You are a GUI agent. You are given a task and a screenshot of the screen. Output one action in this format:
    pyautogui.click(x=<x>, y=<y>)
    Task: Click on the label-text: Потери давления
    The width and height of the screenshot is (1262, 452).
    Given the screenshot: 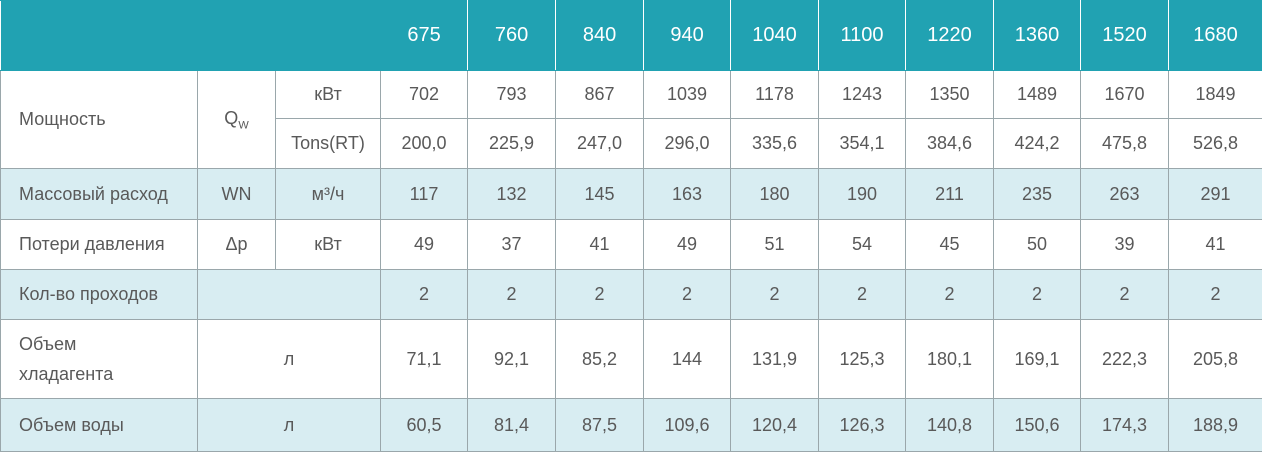 What is the action you would take?
    pyautogui.click(x=92, y=244)
    